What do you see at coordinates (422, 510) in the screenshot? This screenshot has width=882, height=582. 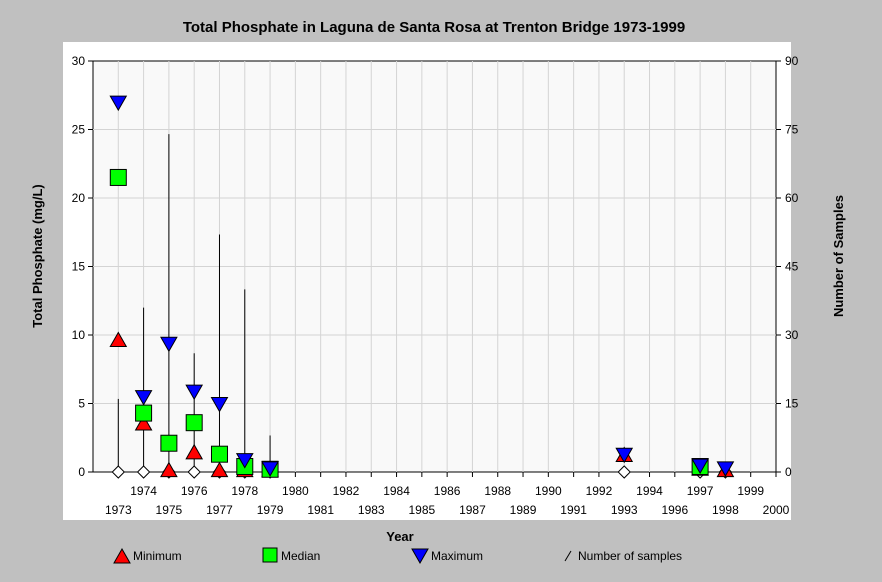 I see `x-tick-label-lower: 1985` at bounding box center [422, 510].